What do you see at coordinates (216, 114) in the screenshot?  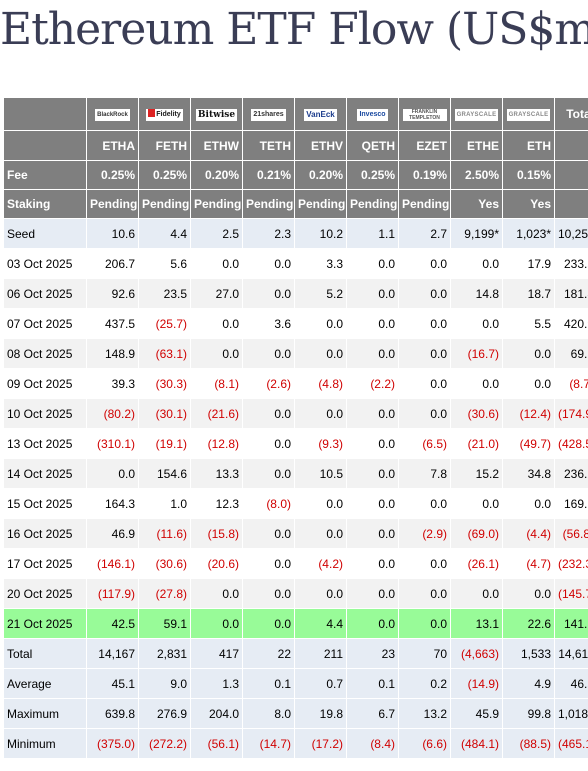 I see `bitwise-logo: Bitwise` at bounding box center [216, 114].